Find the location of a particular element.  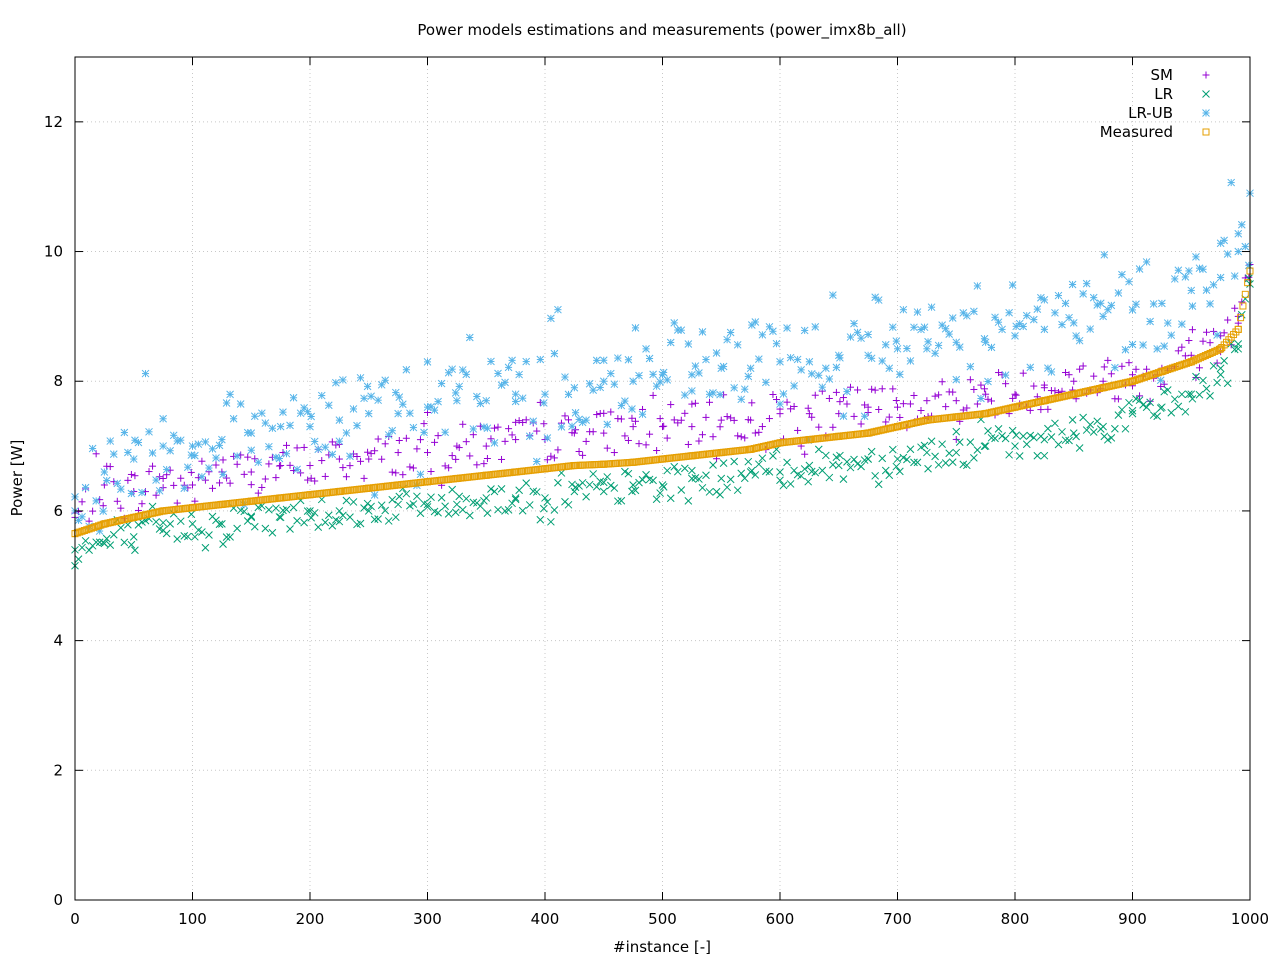

x-axis-label: #instance [-] is located at coordinates (662, 947).